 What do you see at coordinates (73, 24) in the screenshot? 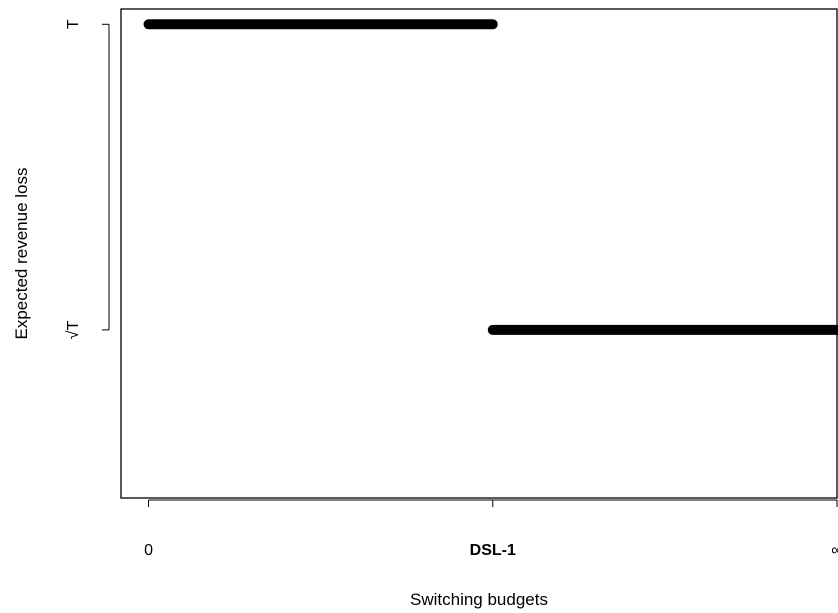
I see `y-tick-label: T` at bounding box center [73, 24].